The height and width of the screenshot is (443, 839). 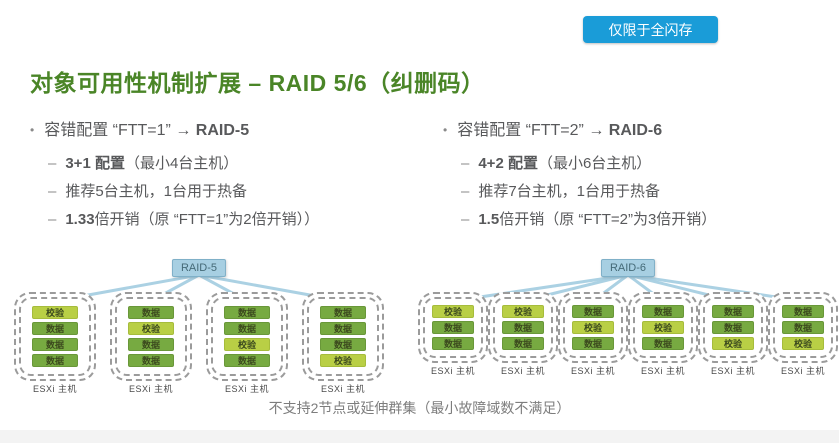 I want to click on esxi-host: 数据 校验 数据 数据 ESXi 主机, so click(x=151, y=343).